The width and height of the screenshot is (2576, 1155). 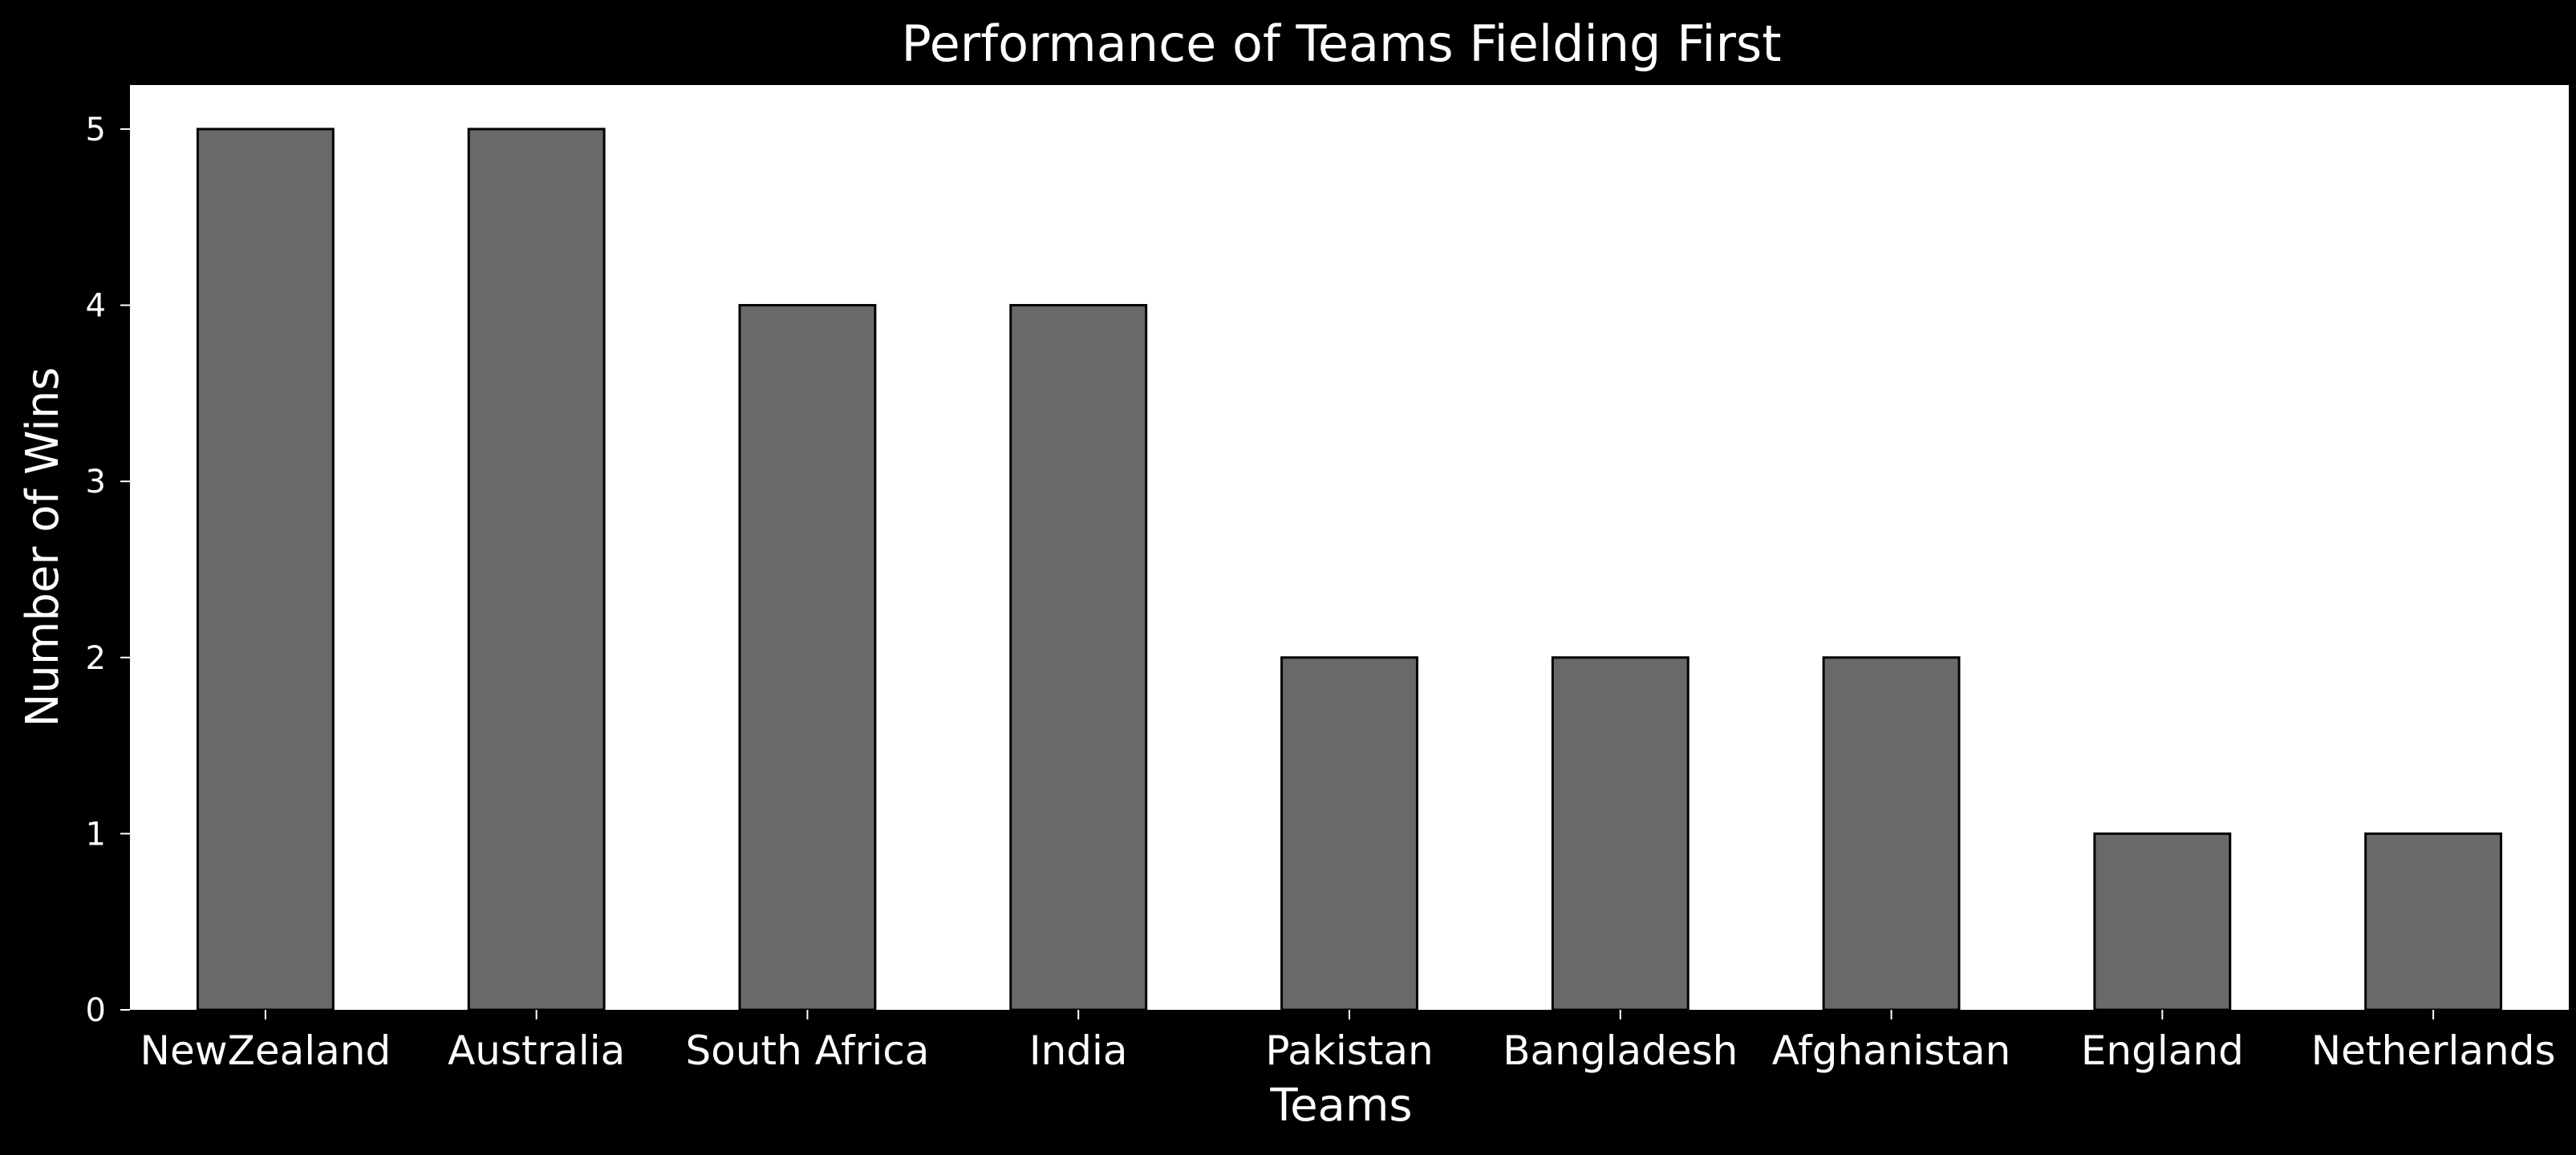 What do you see at coordinates (2433, 921) in the screenshot?
I see `bar-netherlands` at bounding box center [2433, 921].